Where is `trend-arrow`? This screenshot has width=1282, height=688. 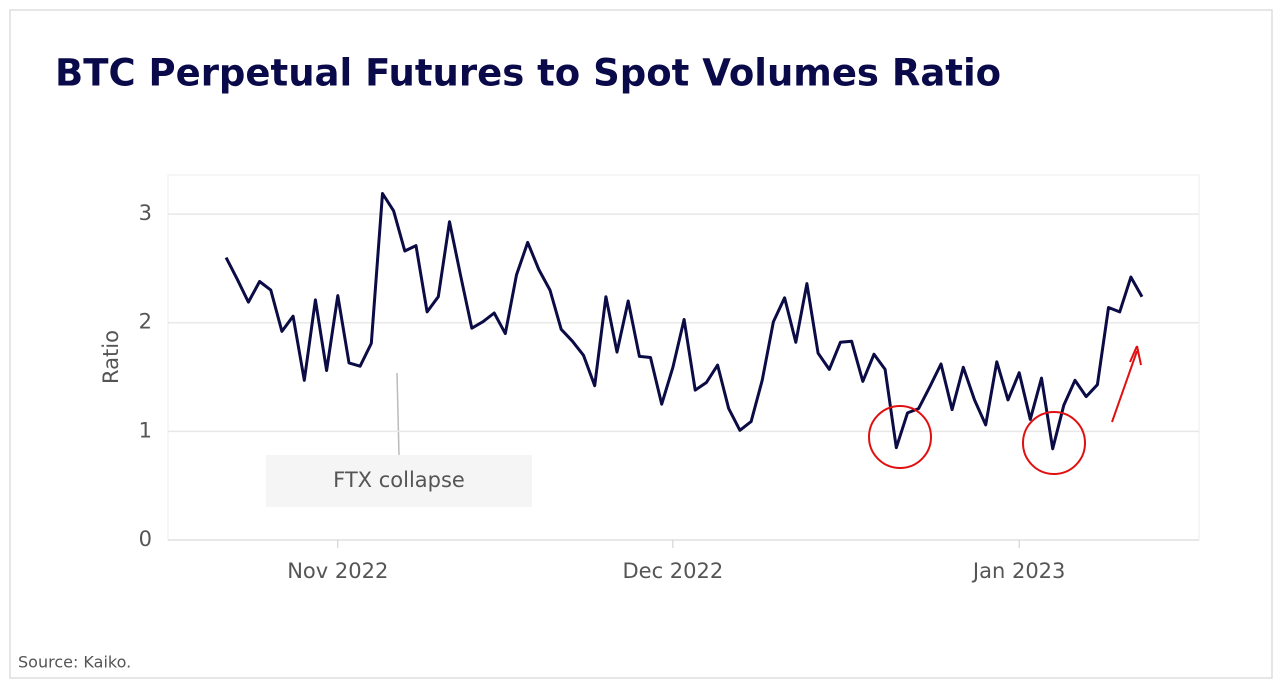
trend-arrow is located at coordinates (1124, 386).